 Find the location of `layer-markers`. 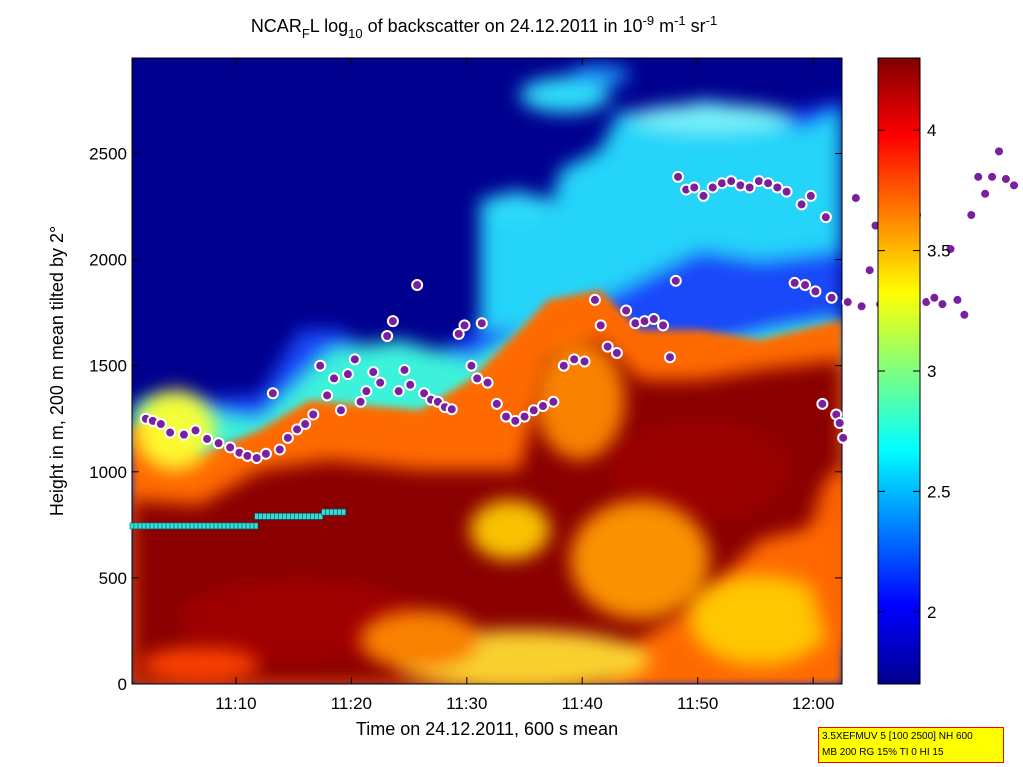

layer-markers is located at coordinates (237, 519).